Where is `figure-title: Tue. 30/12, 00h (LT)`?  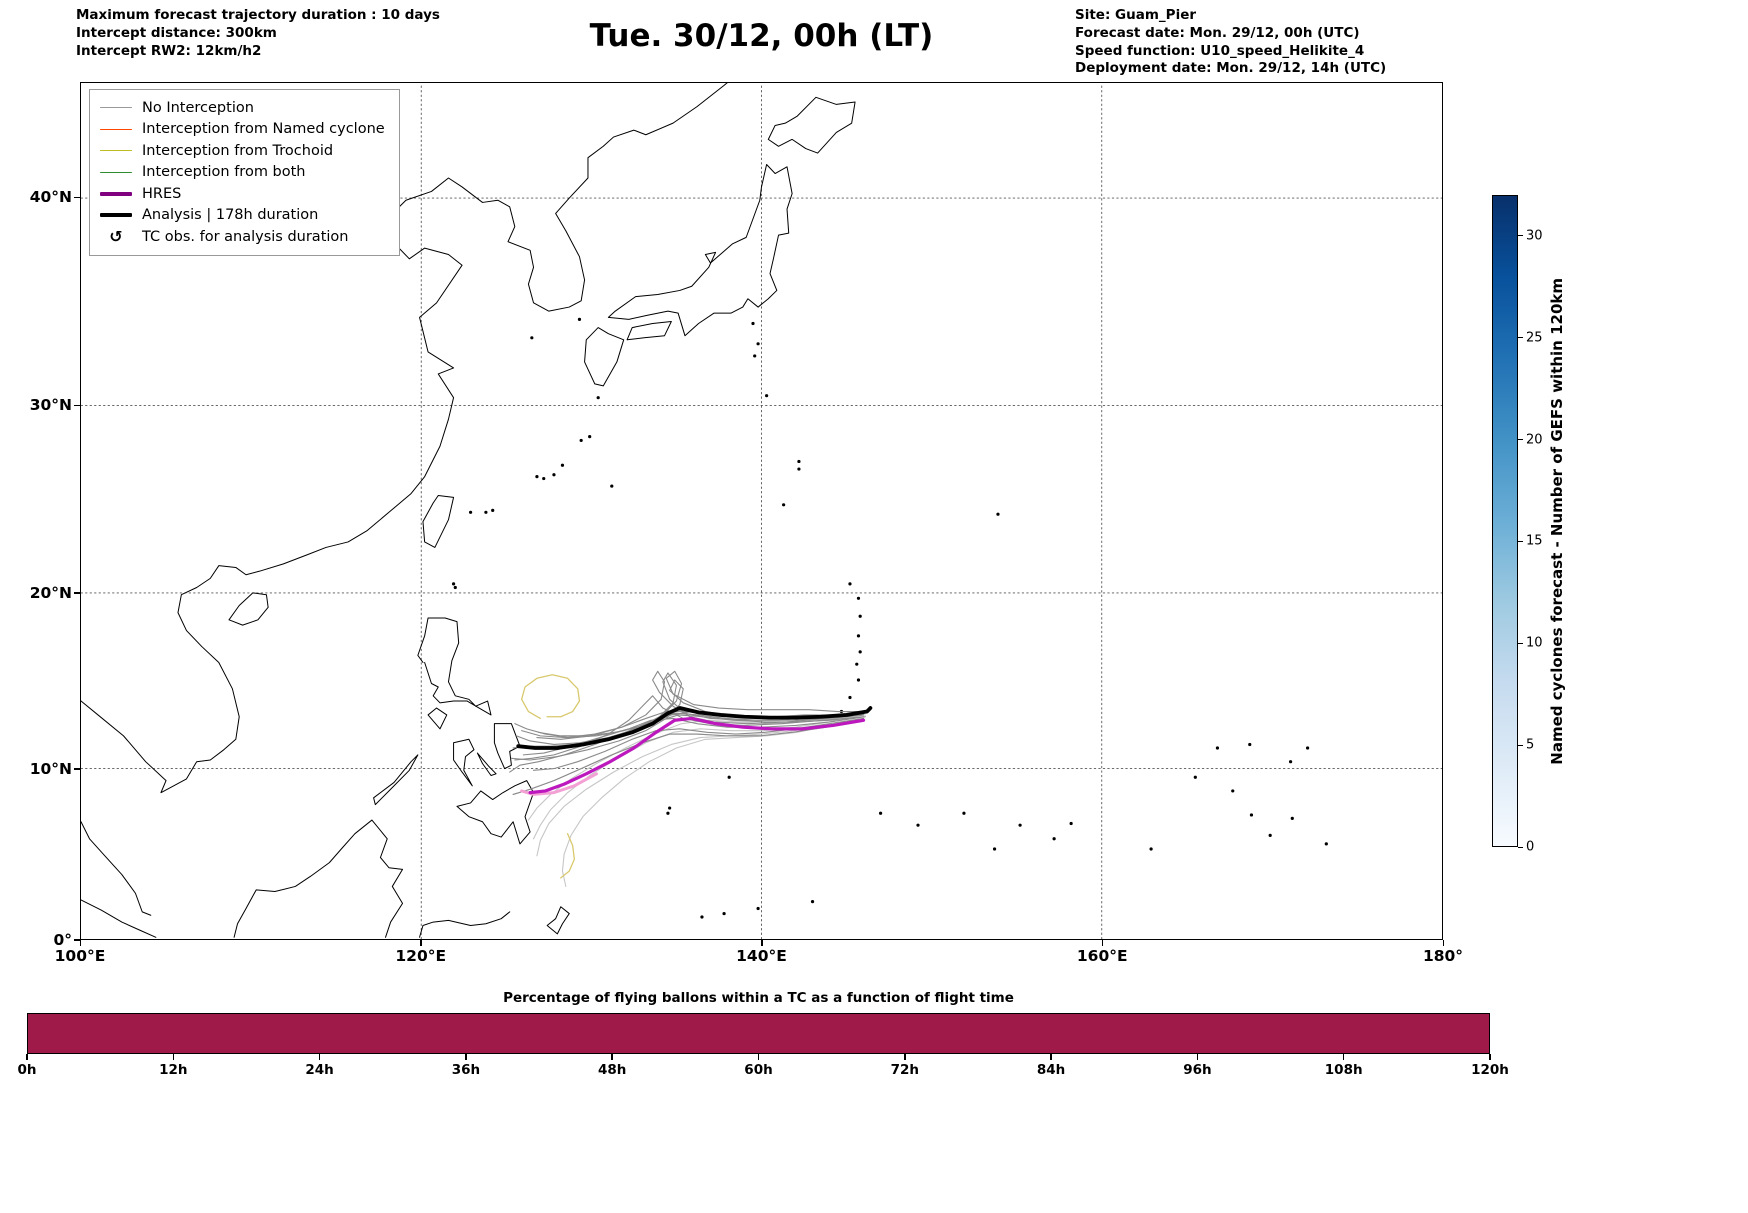
figure-title: Tue. 30/12, 00h (LT) is located at coordinates (761, 36).